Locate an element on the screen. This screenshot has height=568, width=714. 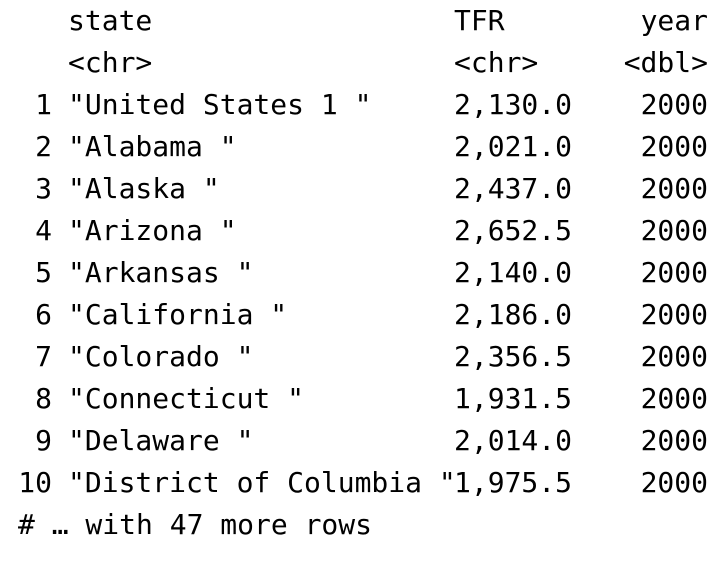
row-index: 7 is located at coordinates (43, 356).